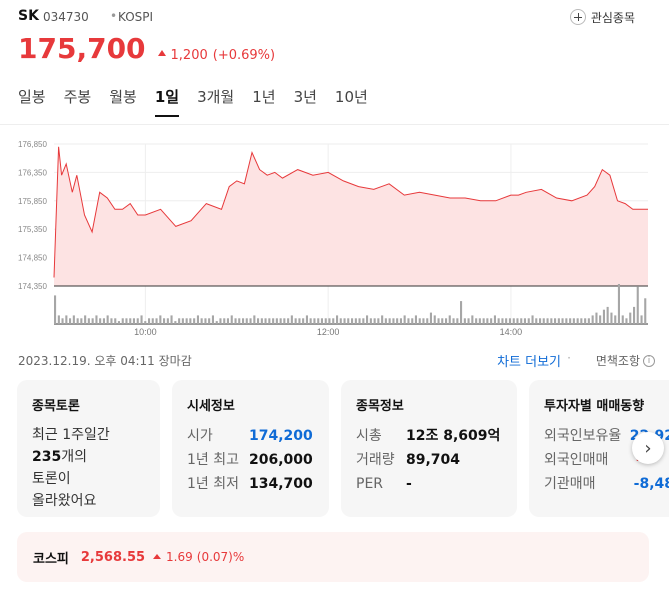  What do you see at coordinates (351, 97) in the screenshot?
I see `tab-10years: 10년` at bounding box center [351, 97].